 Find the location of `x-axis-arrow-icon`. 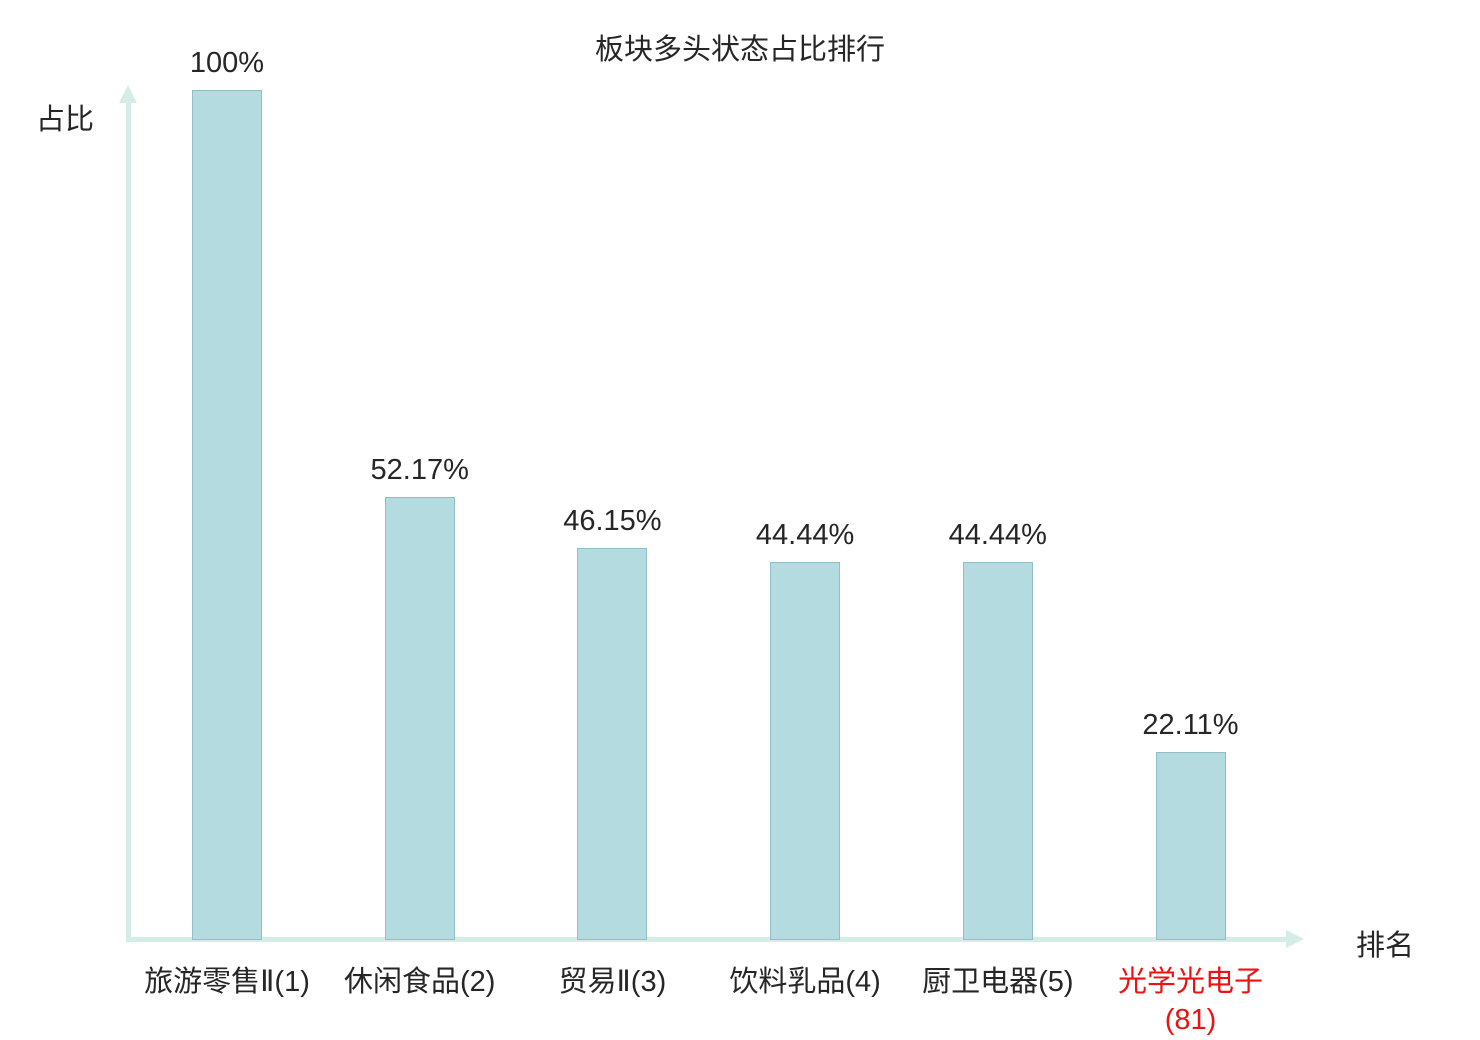

x-axis-arrow-icon is located at coordinates (1295, 939).